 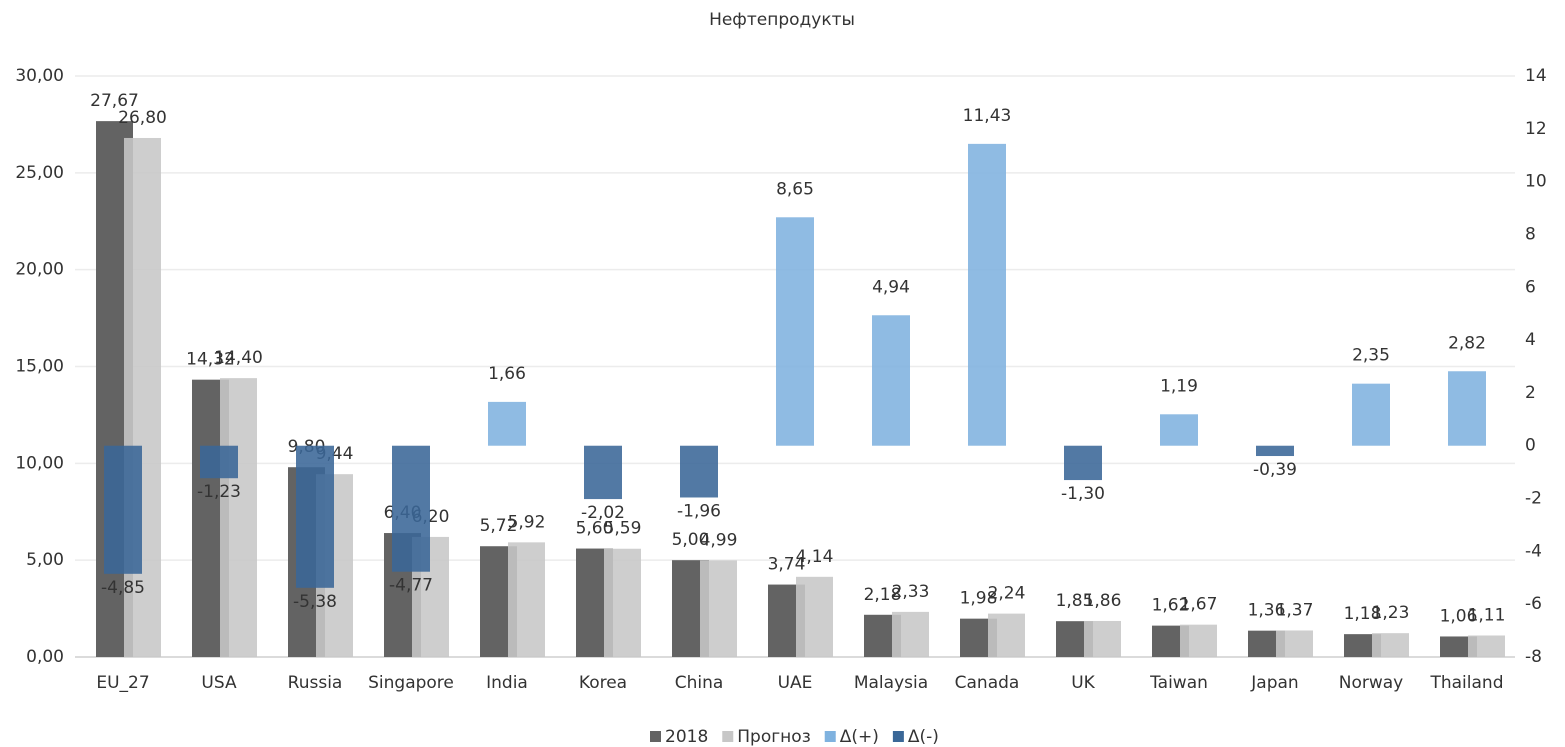 I want to click on data-label: -4,77, so click(x=411, y=586).